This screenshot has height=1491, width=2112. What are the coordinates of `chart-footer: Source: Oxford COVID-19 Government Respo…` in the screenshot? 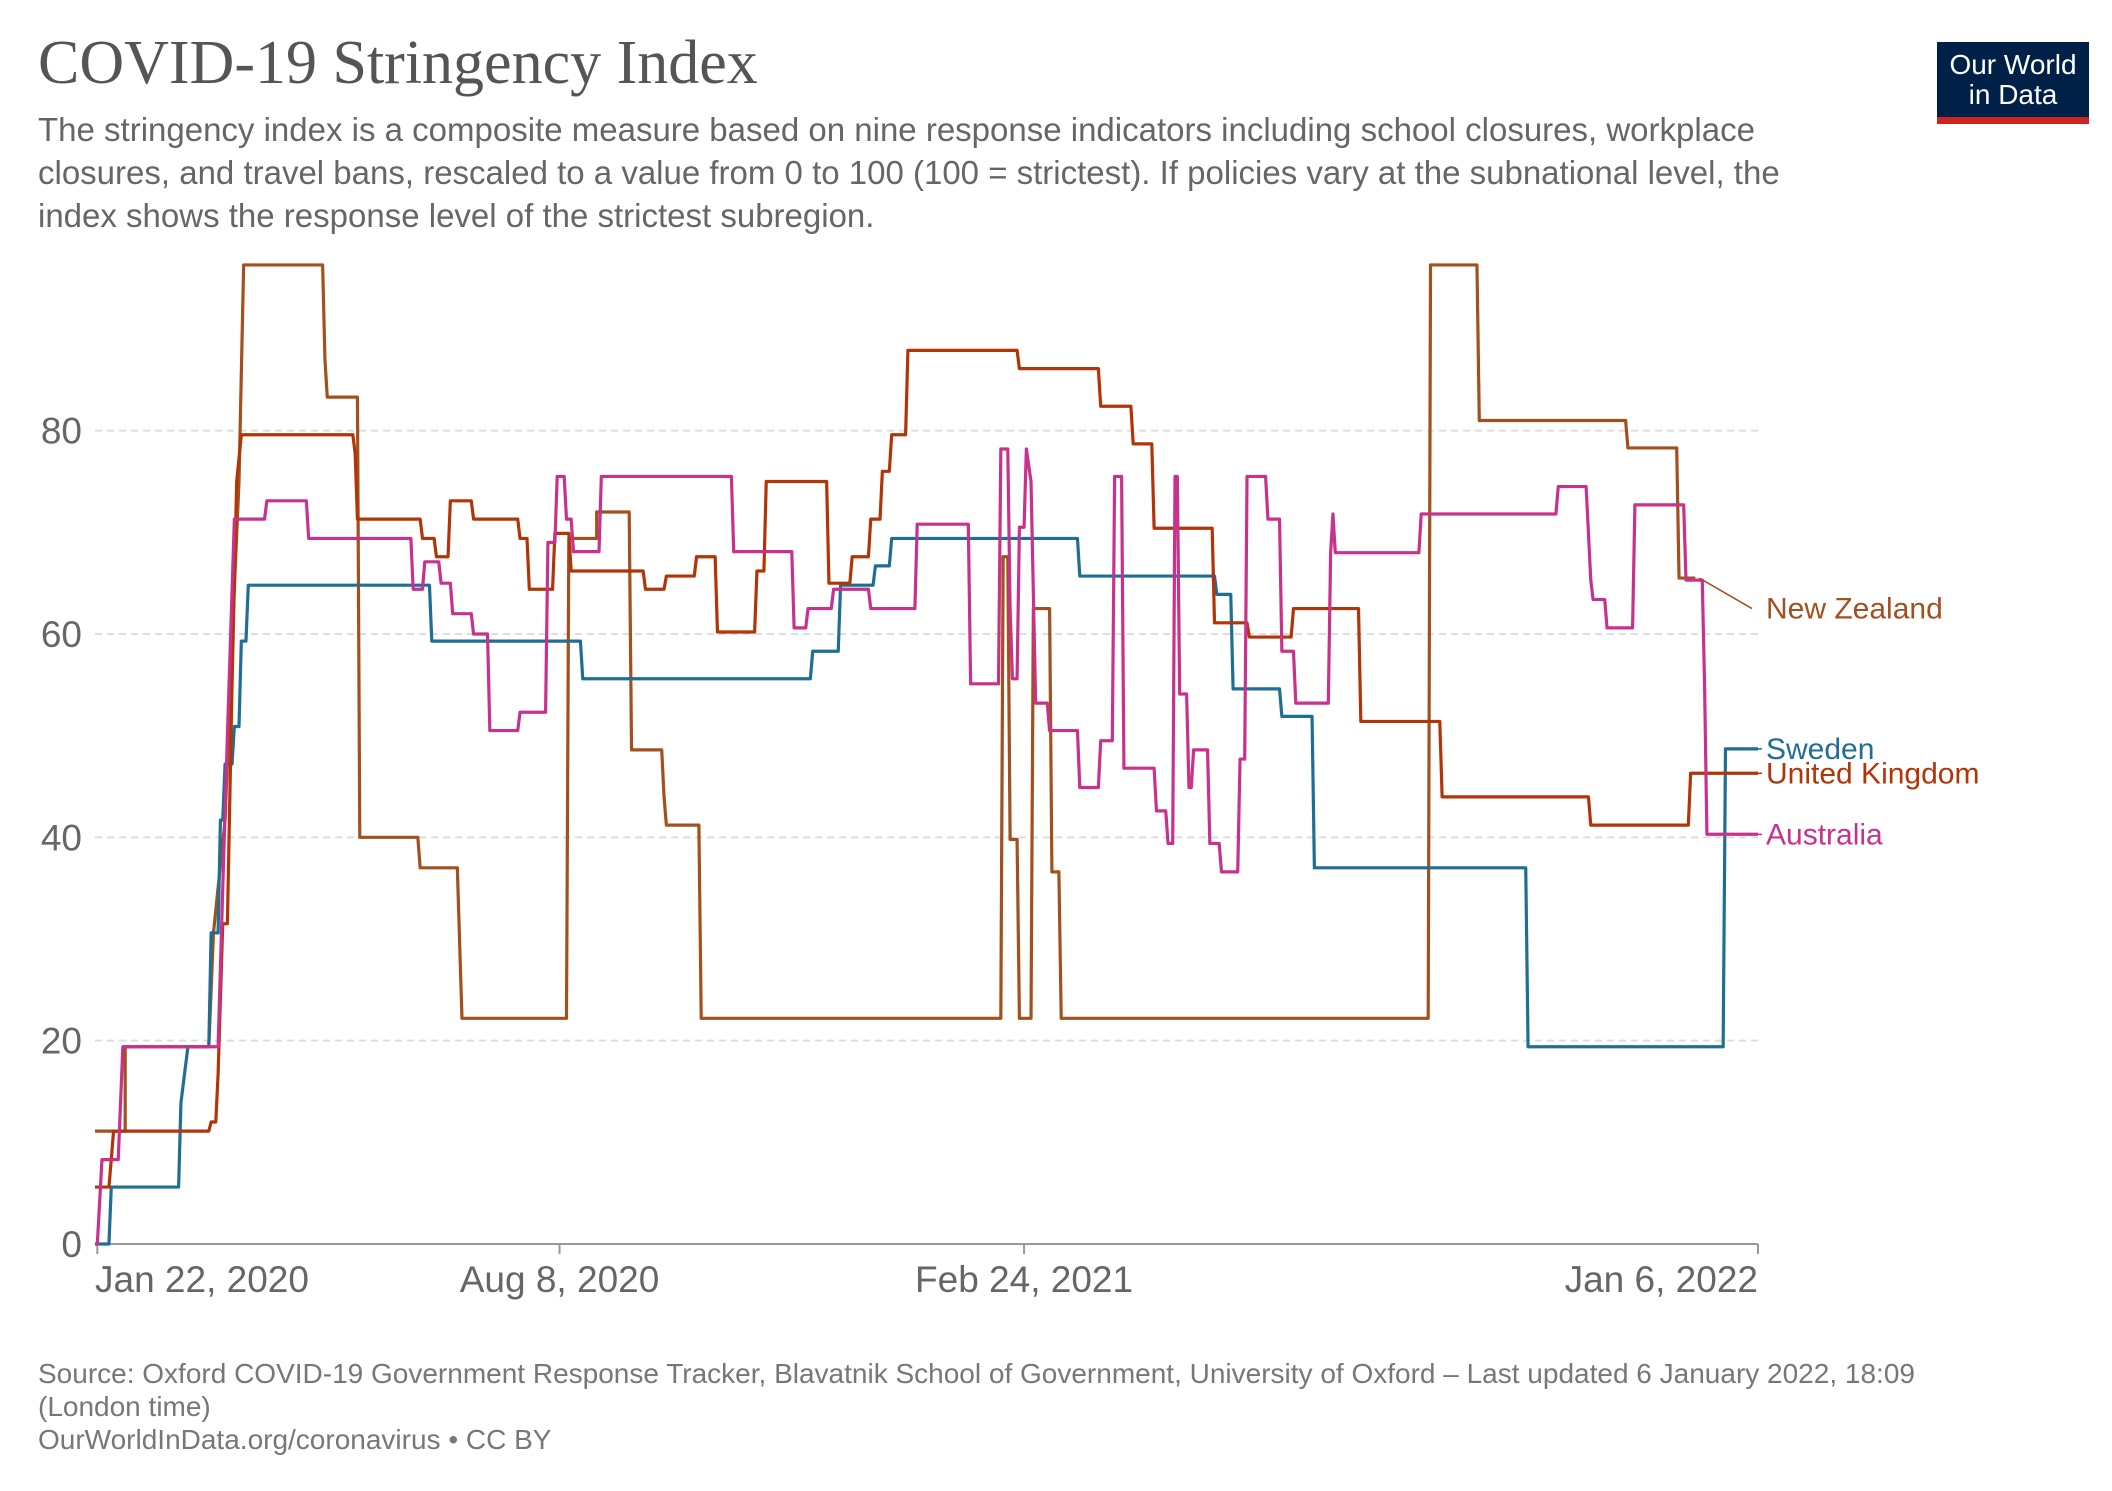 It's located at (1028, 1406).